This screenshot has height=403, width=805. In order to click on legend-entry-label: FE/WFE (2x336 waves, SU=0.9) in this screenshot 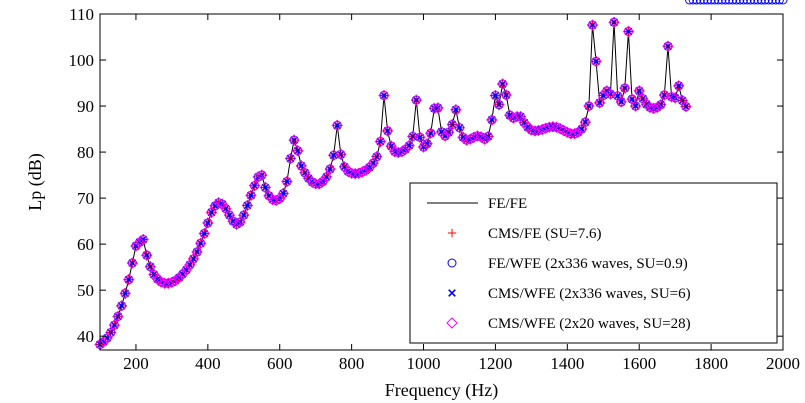, I will do `click(588, 264)`.